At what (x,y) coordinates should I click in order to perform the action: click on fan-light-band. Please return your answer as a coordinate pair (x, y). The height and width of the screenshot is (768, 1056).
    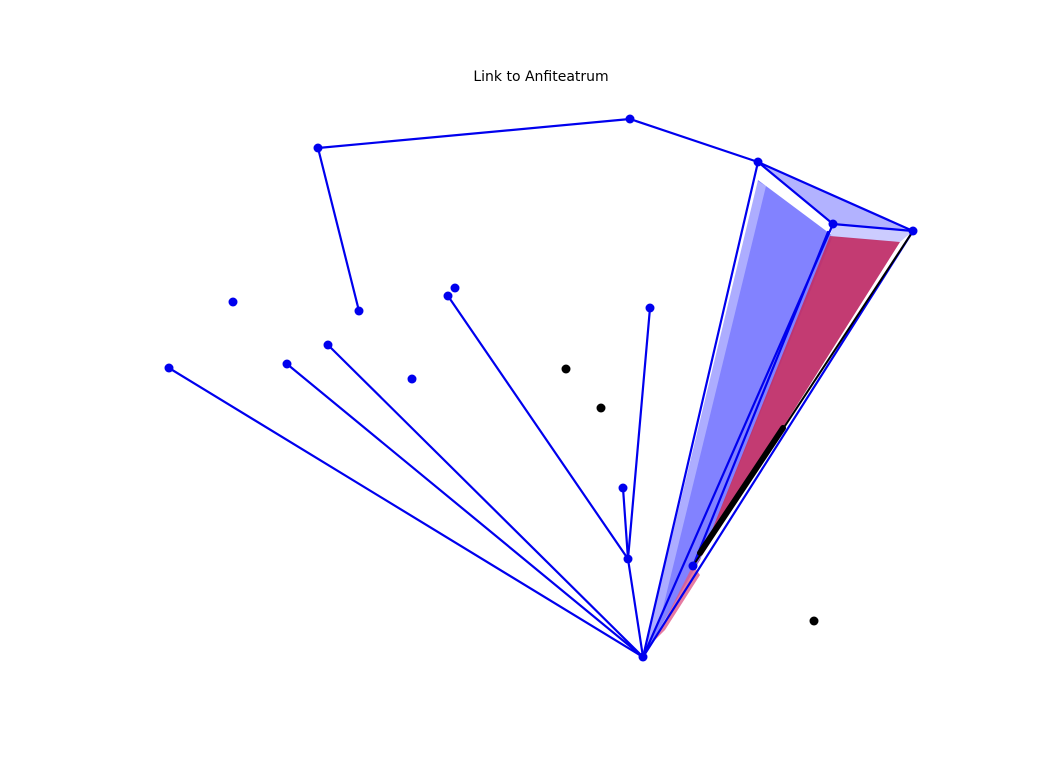
    Looking at the image, I should click on (871, 233).